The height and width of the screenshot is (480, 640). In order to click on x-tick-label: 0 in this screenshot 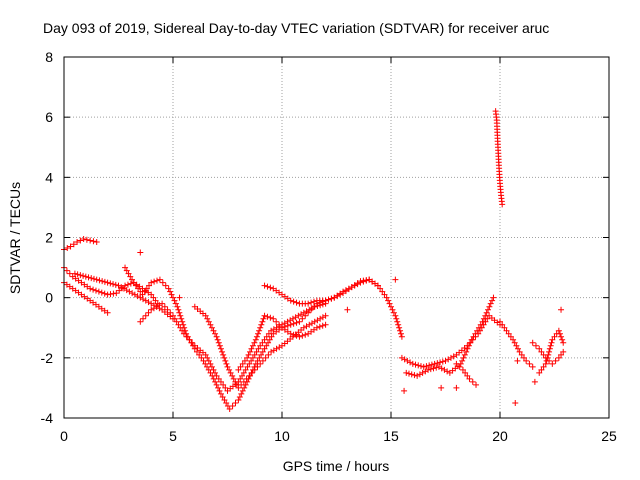, I will do `click(64, 436)`.